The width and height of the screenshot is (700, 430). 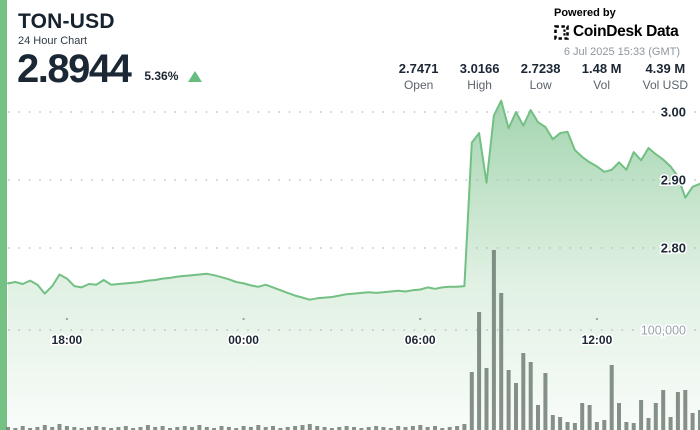 What do you see at coordinates (479, 68) in the screenshot?
I see `stat-high-value: 3.0166` at bounding box center [479, 68].